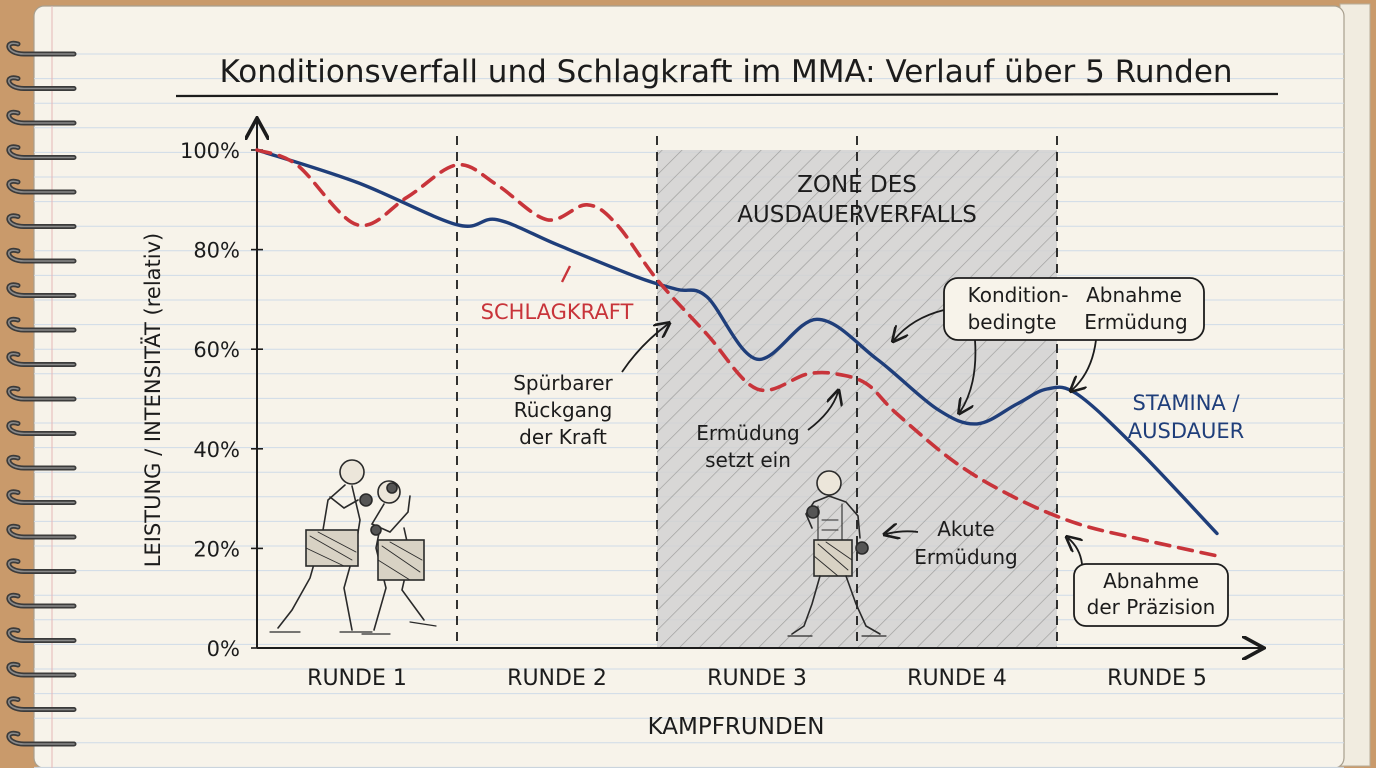  Describe the element at coordinates (644, 348) in the screenshot. I see `note-rueckgang-arrow` at that location.